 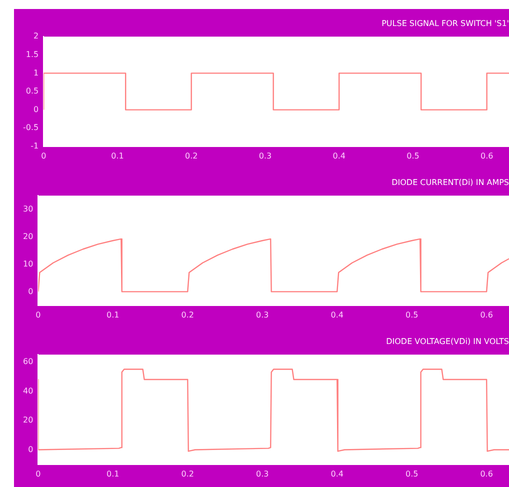 I want to click on chart-title: DIODE CURRENT(Di) IN AMPS, so click(x=450, y=182).